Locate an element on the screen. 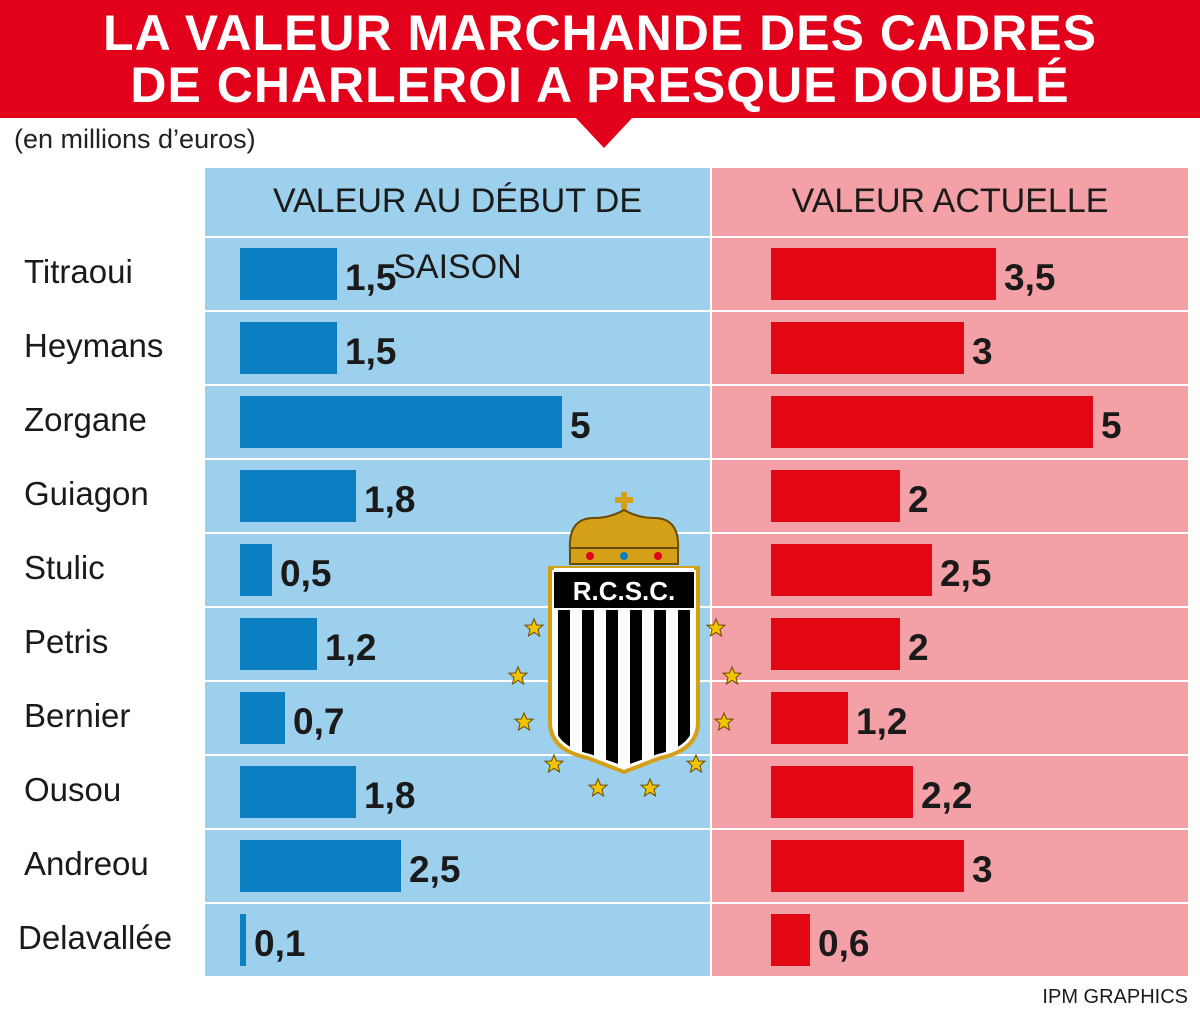  category-label: Heymans is located at coordinates (94, 345).